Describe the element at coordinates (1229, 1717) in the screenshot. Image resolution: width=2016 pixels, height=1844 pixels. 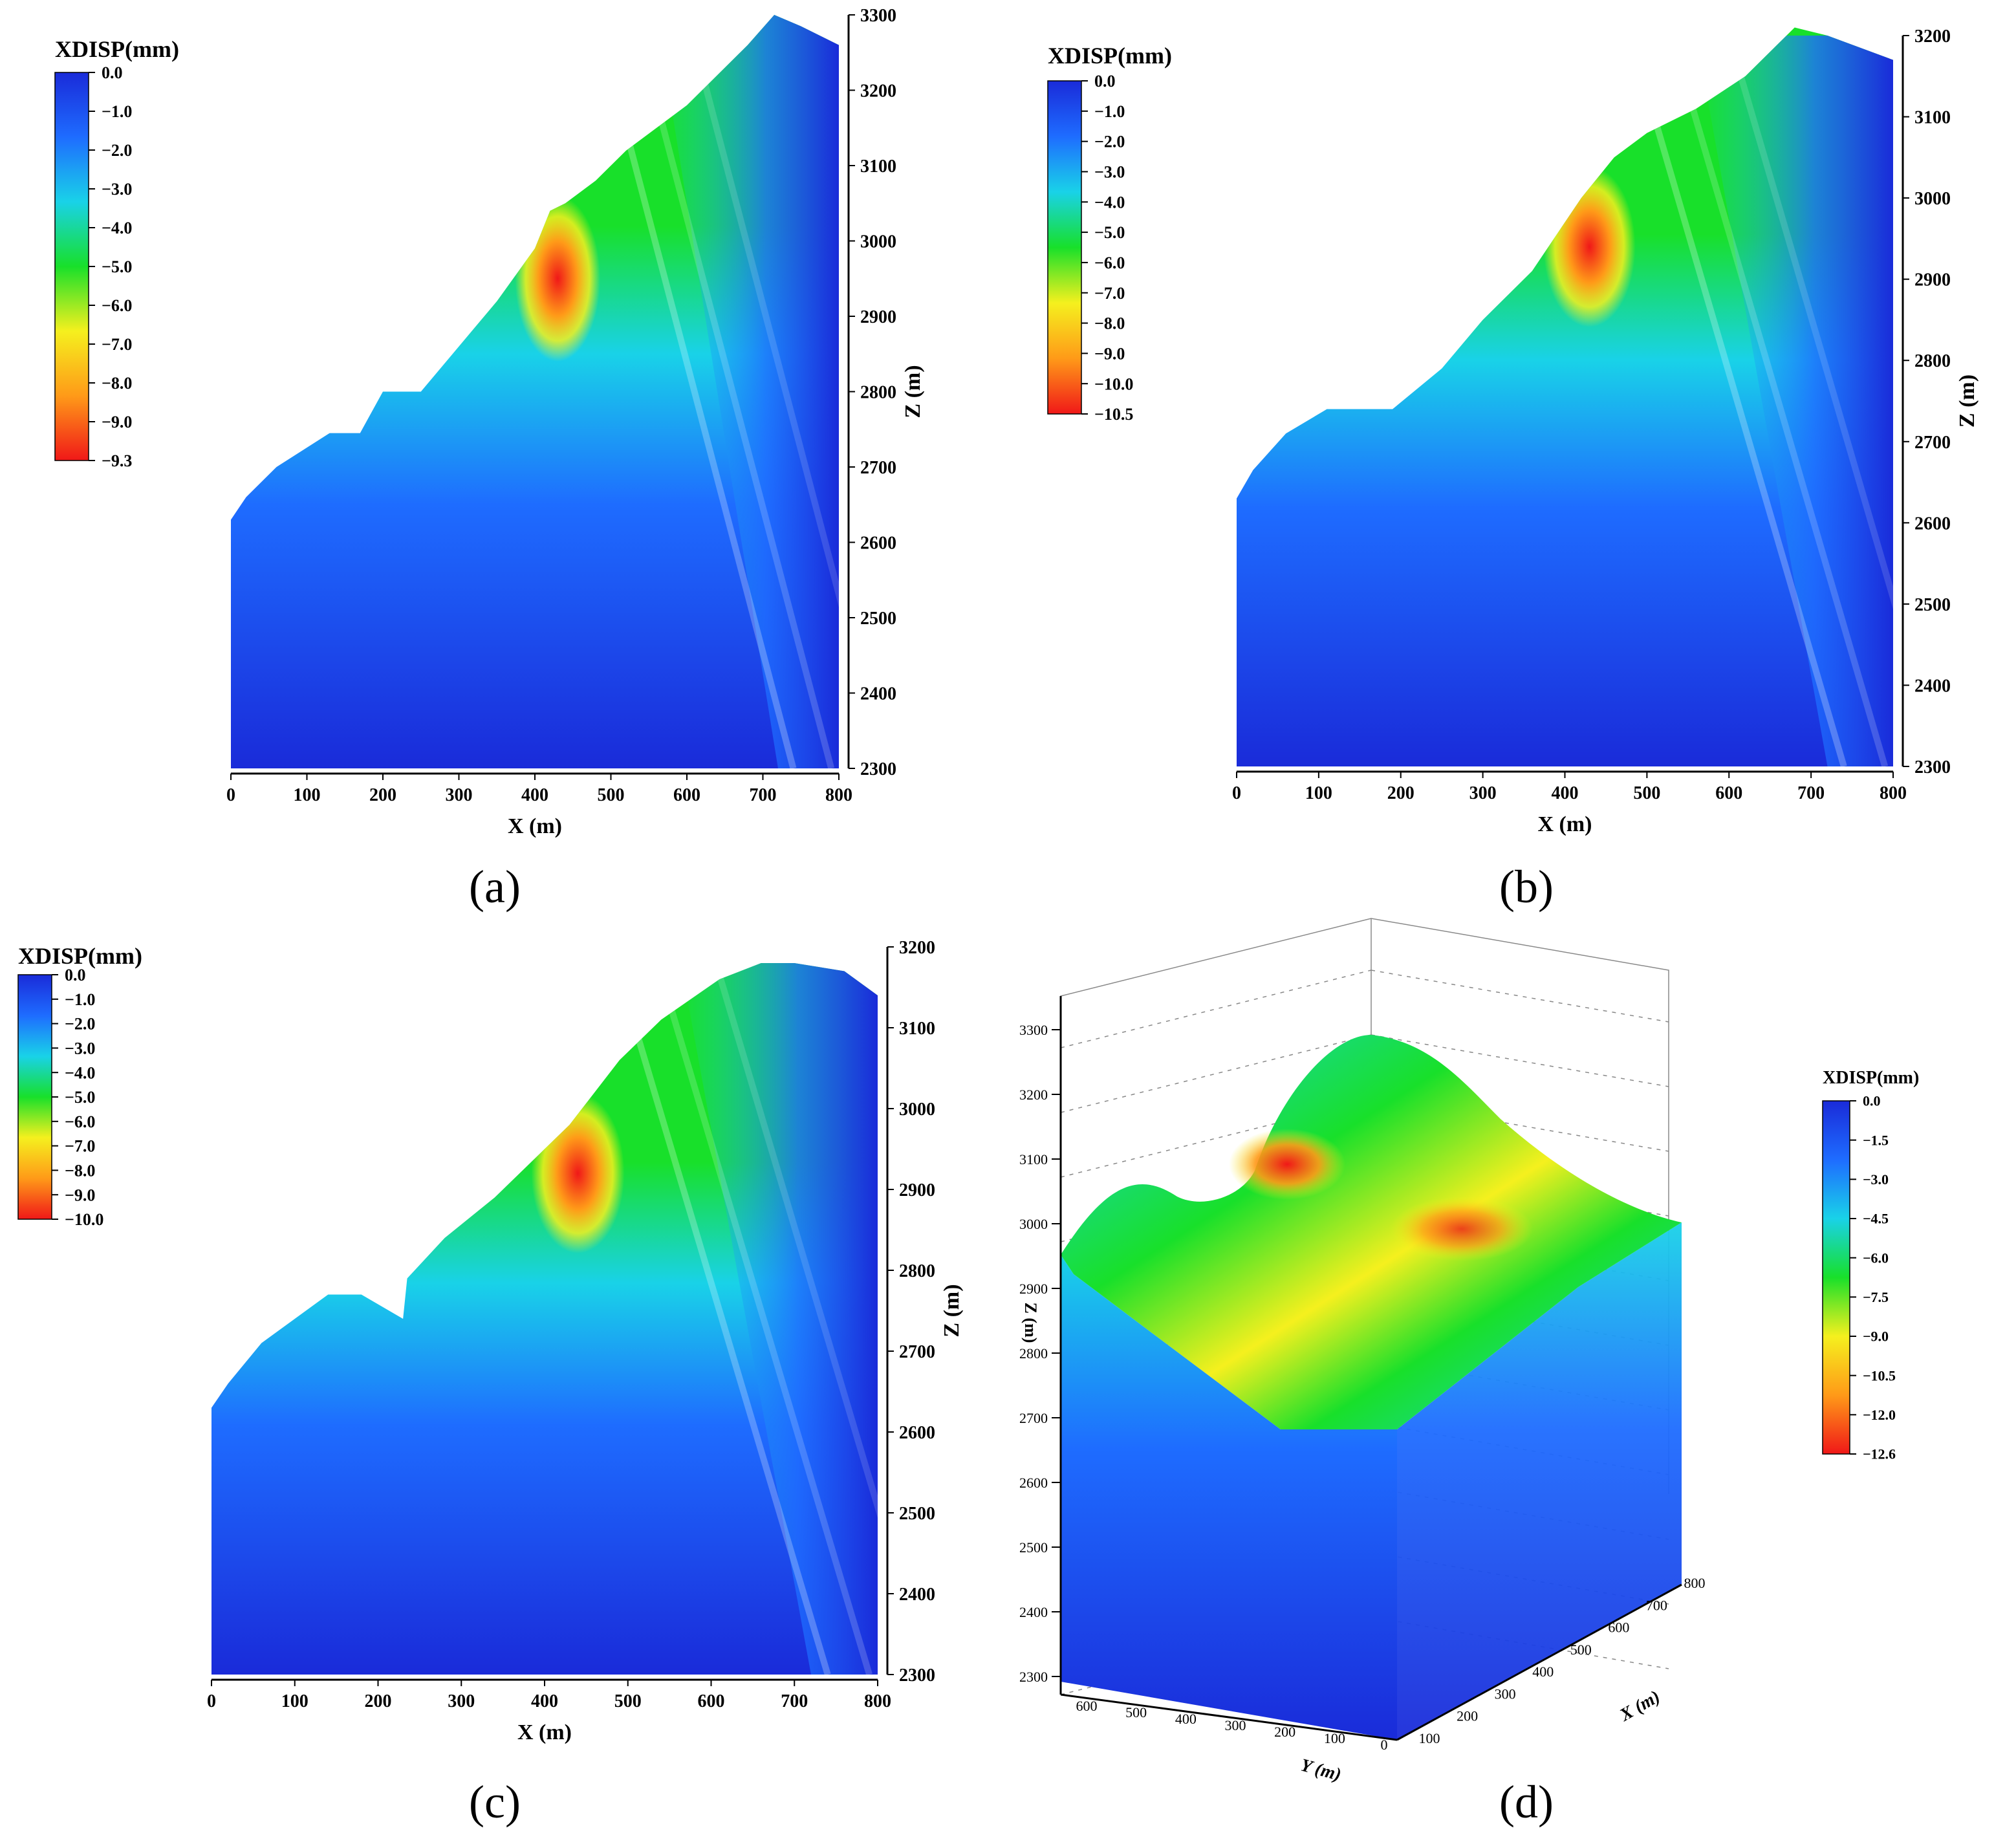
I see `y-axis-3d` at that location.